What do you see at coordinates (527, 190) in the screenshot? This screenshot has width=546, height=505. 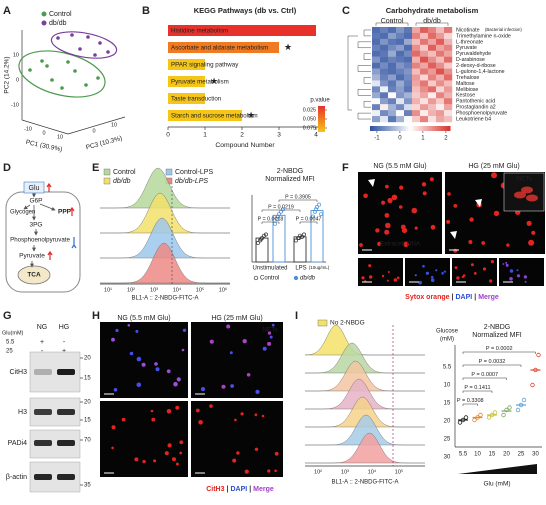 I see `net-structure` at bounding box center [527, 190].